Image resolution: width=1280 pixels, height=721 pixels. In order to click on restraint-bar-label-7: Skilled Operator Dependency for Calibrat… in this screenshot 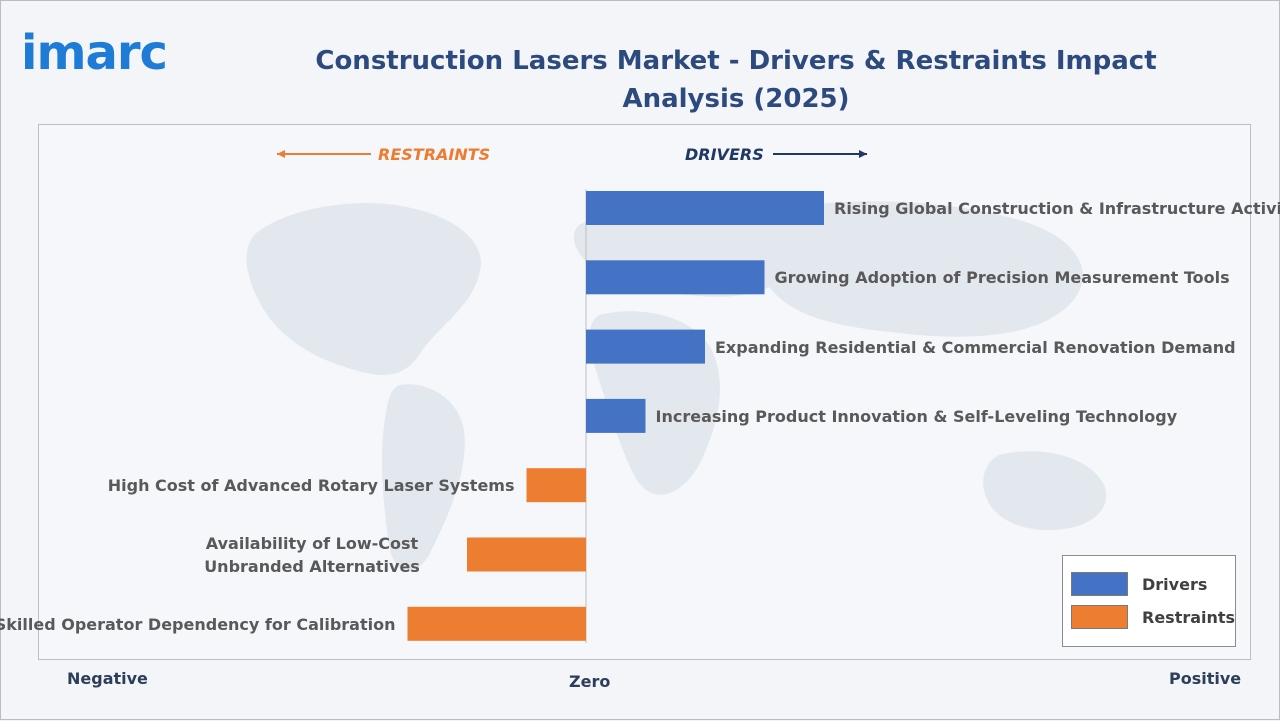, I will do `click(198, 624)`.